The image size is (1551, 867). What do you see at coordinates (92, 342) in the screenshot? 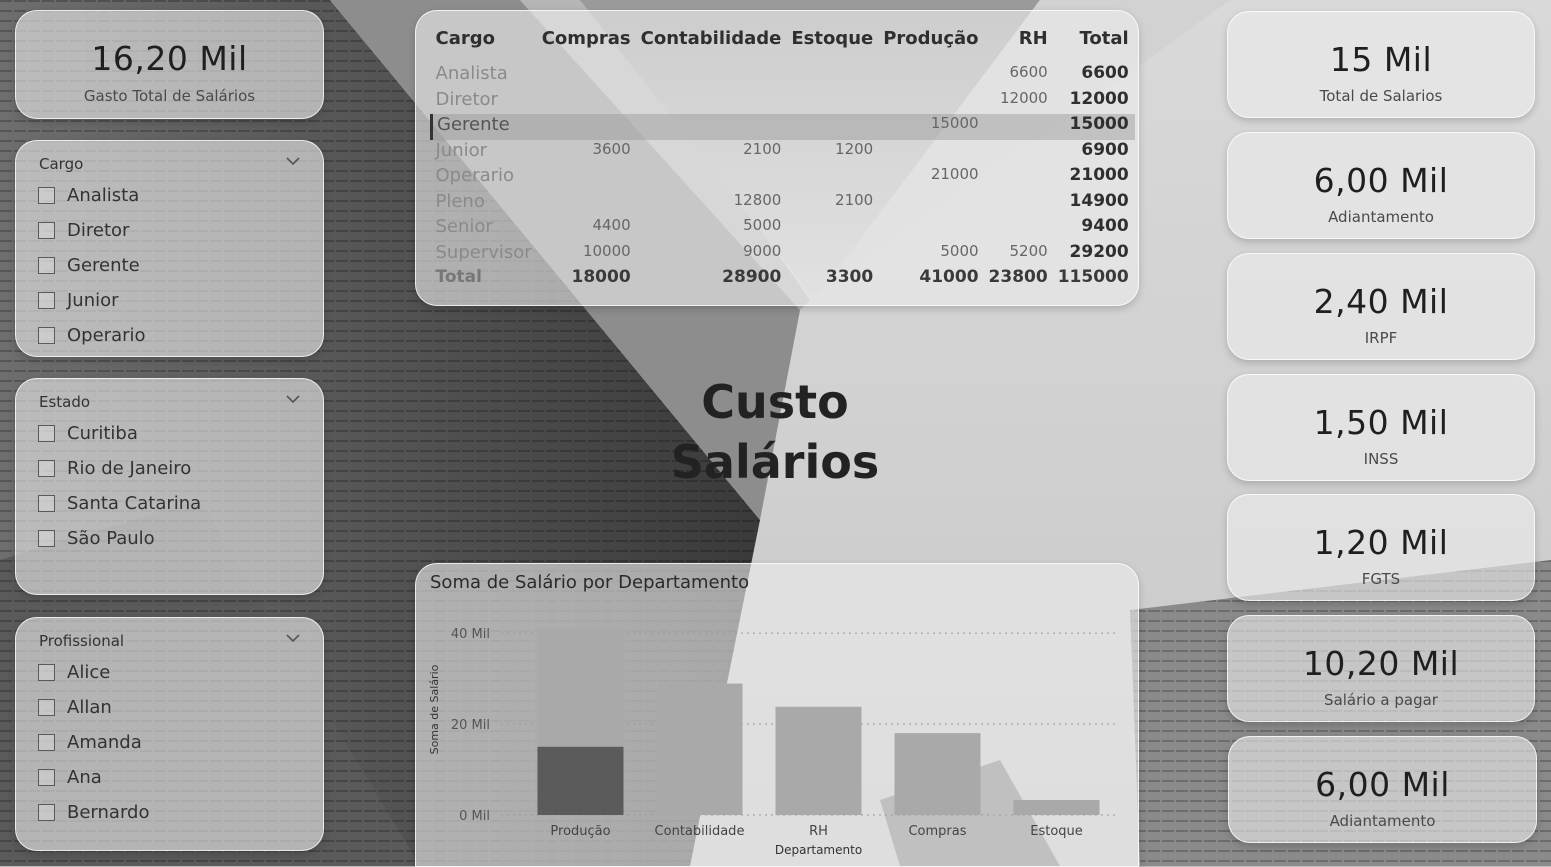
I see `slicer-option-operario: Operario` at bounding box center [92, 342].